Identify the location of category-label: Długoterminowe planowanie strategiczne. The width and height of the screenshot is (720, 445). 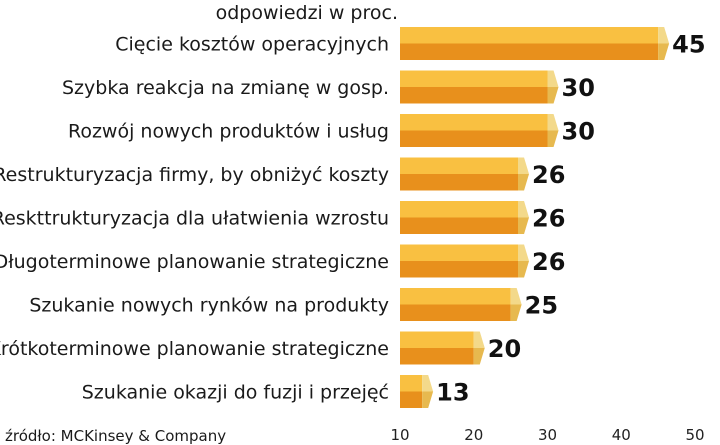
(194, 262).